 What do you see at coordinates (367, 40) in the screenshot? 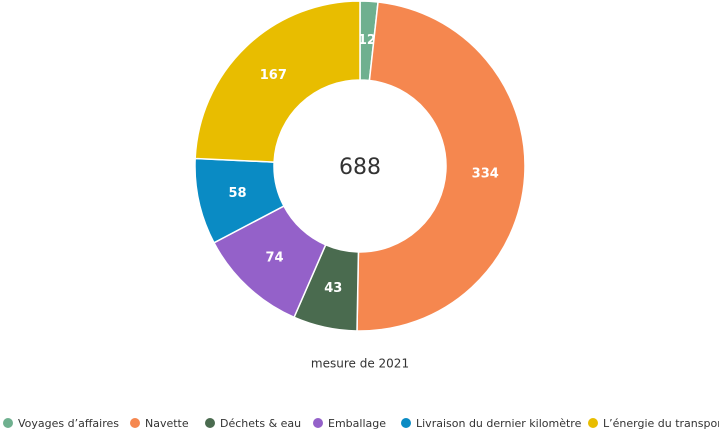
I see `data-label: 12` at bounding box center [367, 40].